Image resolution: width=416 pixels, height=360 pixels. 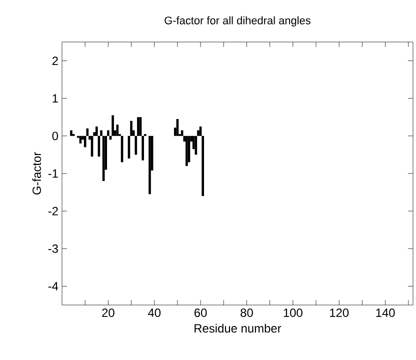 What do you see at coordinates (53, 248) in the screenshot?
I see `y-tick-label: -3` at bounding box center [53, 248].